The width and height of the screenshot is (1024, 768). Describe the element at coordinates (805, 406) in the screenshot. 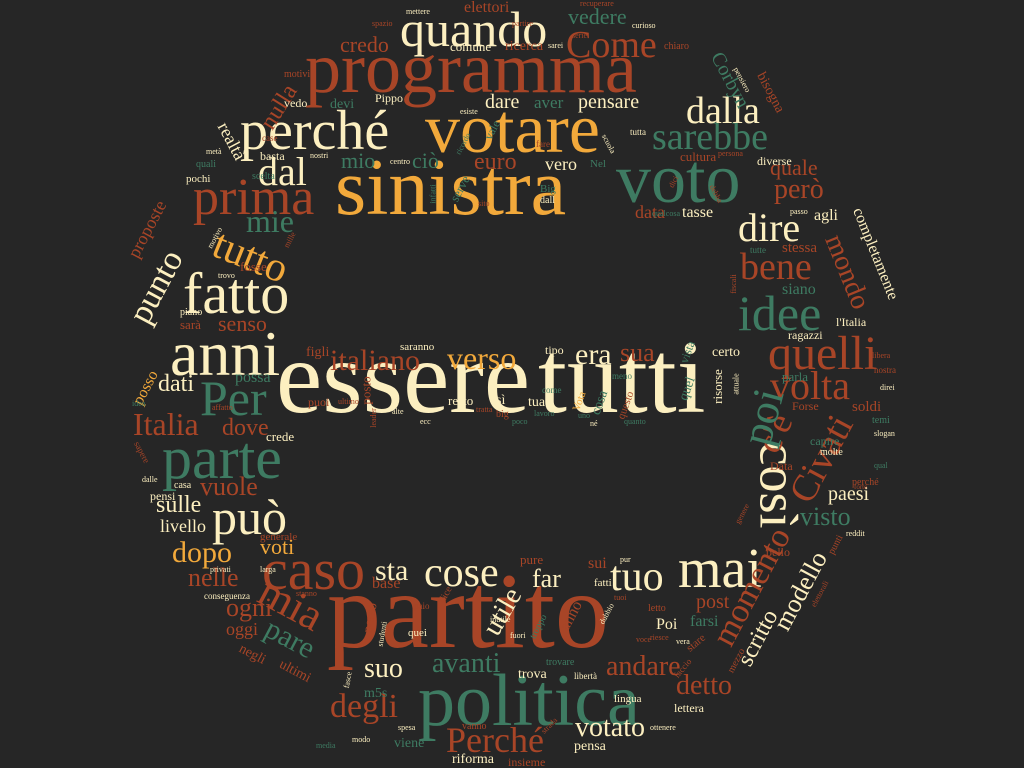

I see `word-forse: Forse` at that location.